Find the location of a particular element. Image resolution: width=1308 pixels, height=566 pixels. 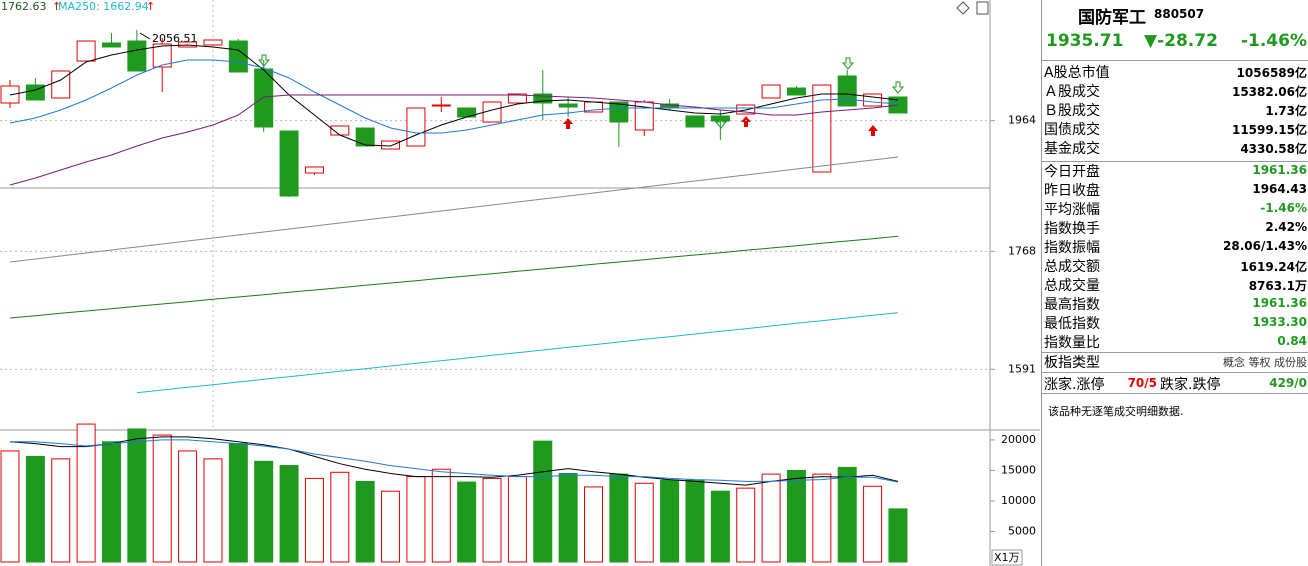

row-label: 指数量比 is located at coordinates (1072, 343).